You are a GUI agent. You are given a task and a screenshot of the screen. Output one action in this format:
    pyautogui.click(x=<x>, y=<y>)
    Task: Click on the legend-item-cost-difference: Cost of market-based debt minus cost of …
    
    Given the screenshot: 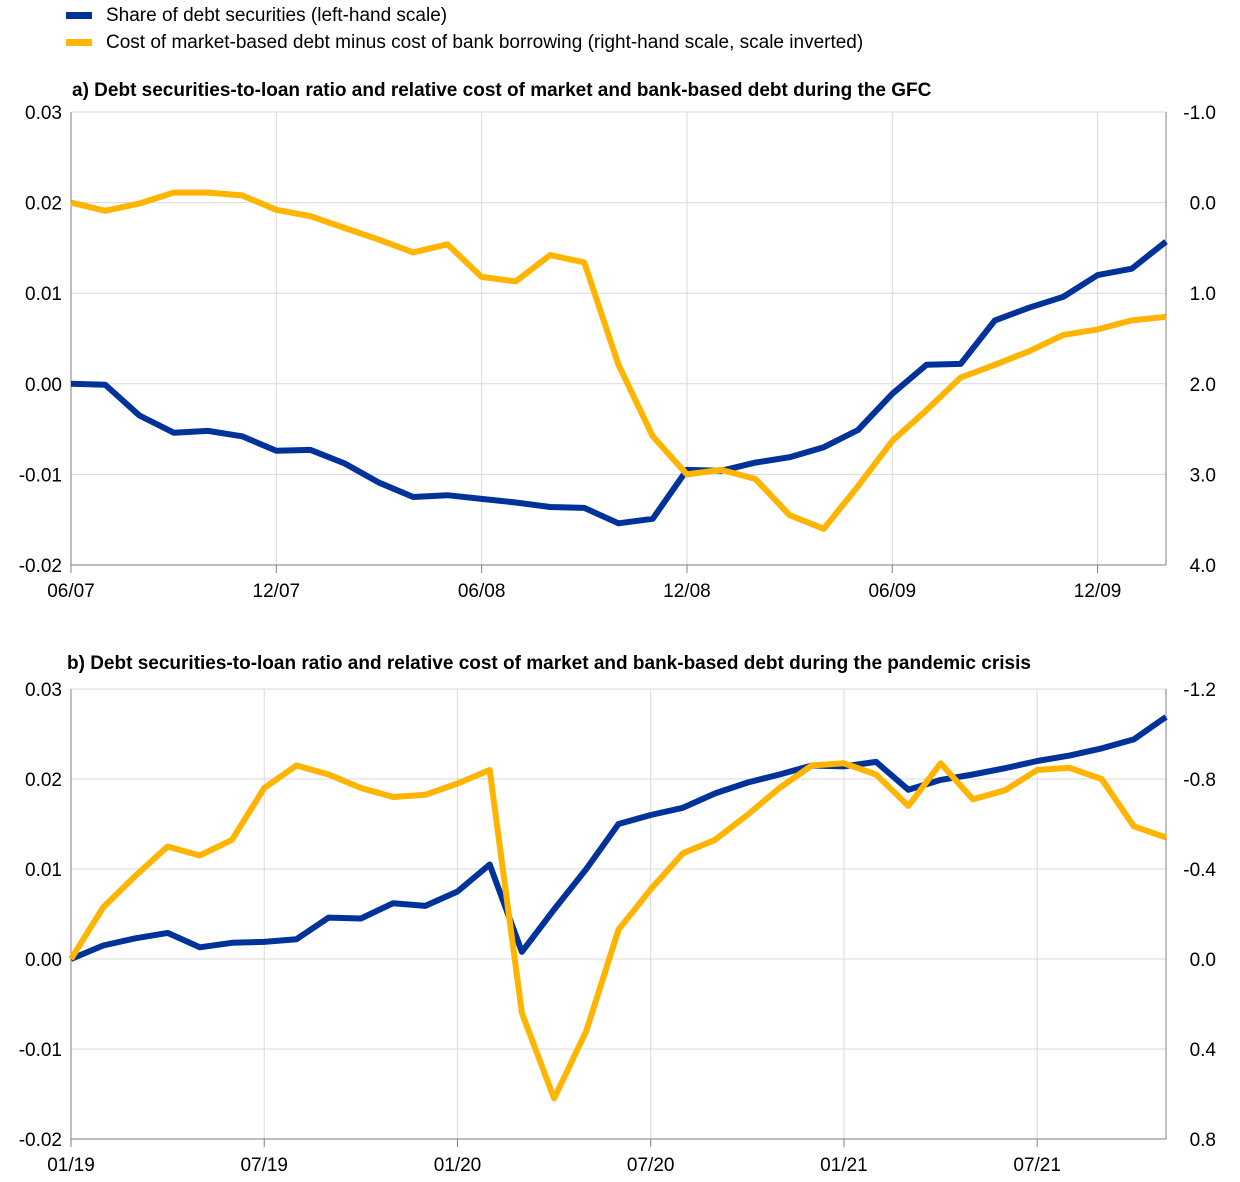 What is the action you would take?
    pyautogui.click(x=464, y=42)
    